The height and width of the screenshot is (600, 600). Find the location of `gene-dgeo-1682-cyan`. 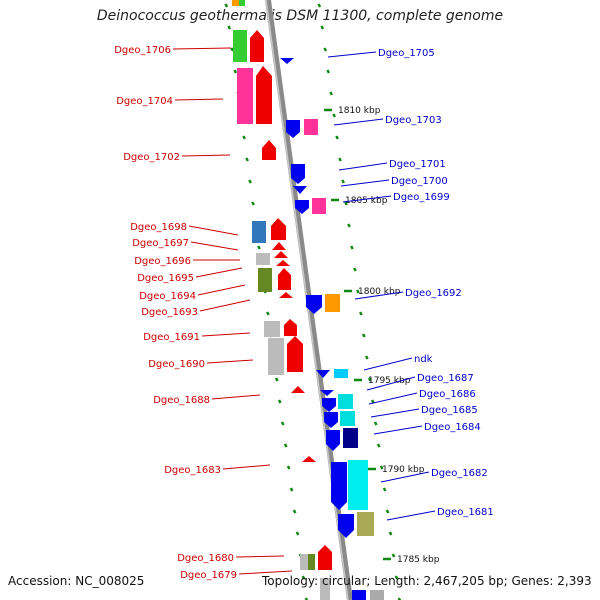

gene-dgeo-1682-cyan is located at coordinates (358, 485).